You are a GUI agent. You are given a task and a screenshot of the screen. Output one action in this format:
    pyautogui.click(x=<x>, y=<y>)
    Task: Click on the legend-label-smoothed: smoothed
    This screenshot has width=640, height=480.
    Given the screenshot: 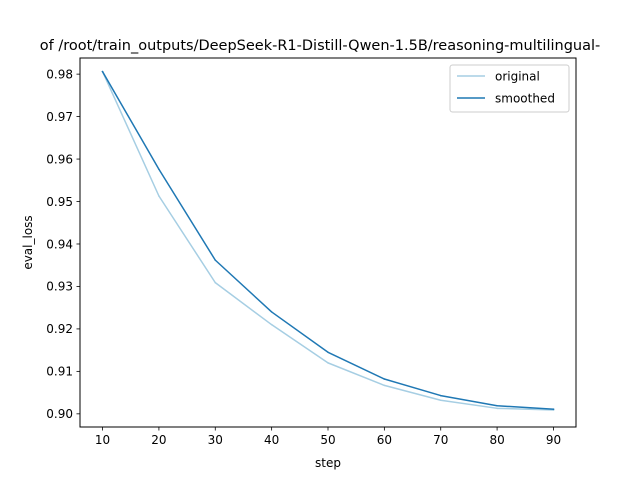 What is the action you would take?
    pyautogui.click(x=525, y=98)
    